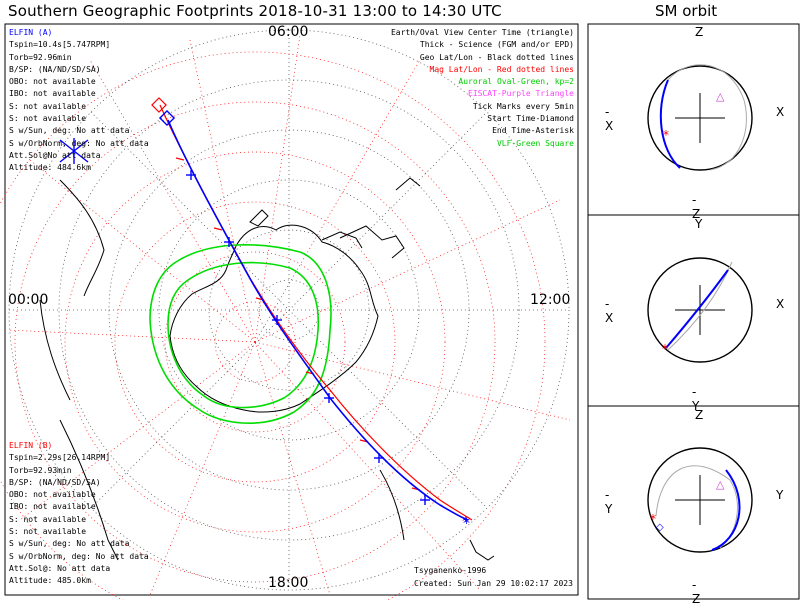 This screenshot has width=800, height=606. What do you see at coordinates (496, 57) in the screenshot?
I see `legend-item: Geo Lat/Lon - Black dotted lines` at bounding box center [496, 57].